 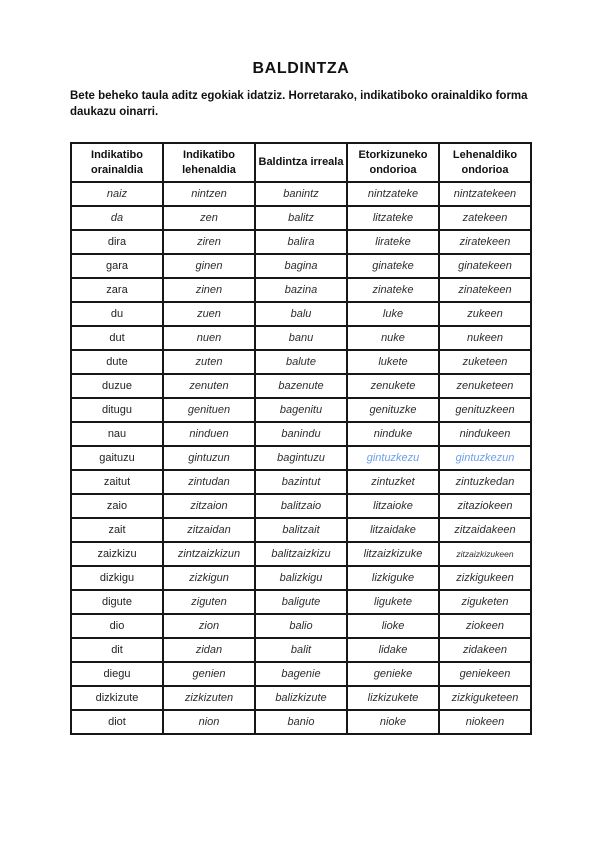 I want to click on answer-cell: litzaioke, so click(x=393, y=506).